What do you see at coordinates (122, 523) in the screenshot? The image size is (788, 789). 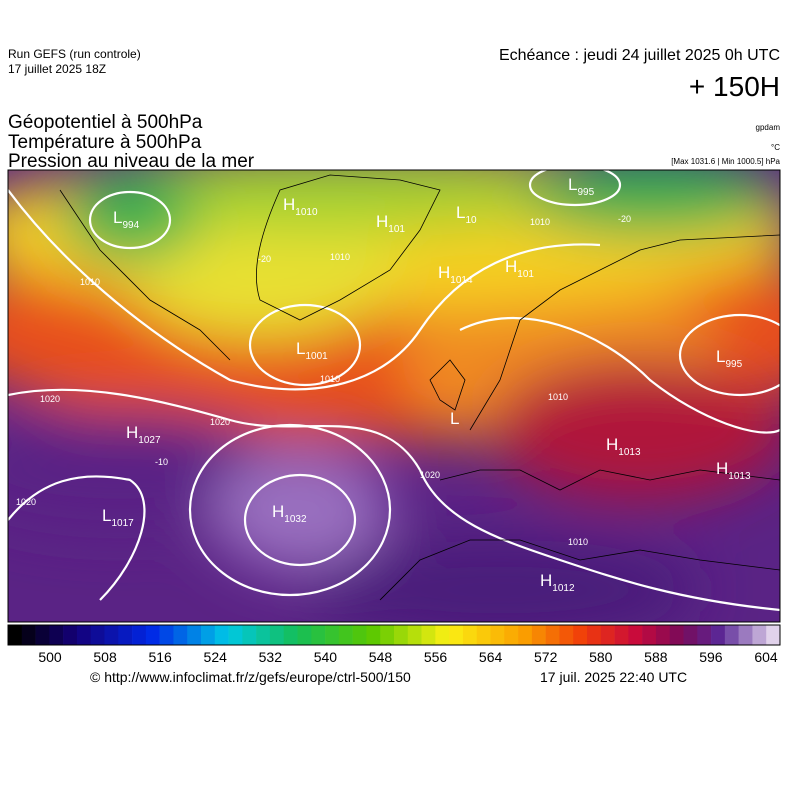 I see `center-pressure: 1017` at bounding box center [122, 523].